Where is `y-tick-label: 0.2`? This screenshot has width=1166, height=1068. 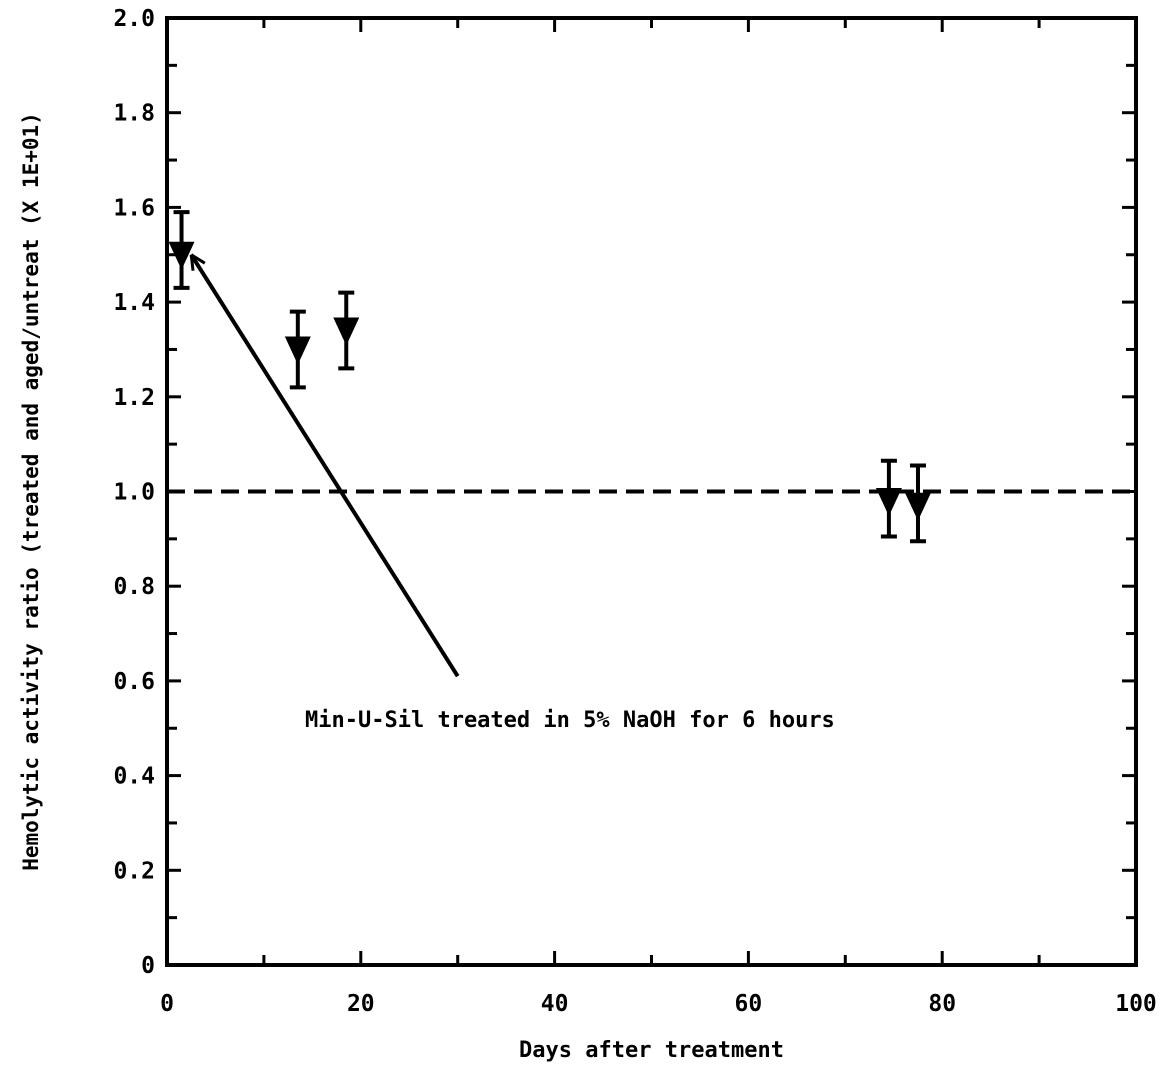
y-tick-label: 0.2 is located at coordinates (134, 871).